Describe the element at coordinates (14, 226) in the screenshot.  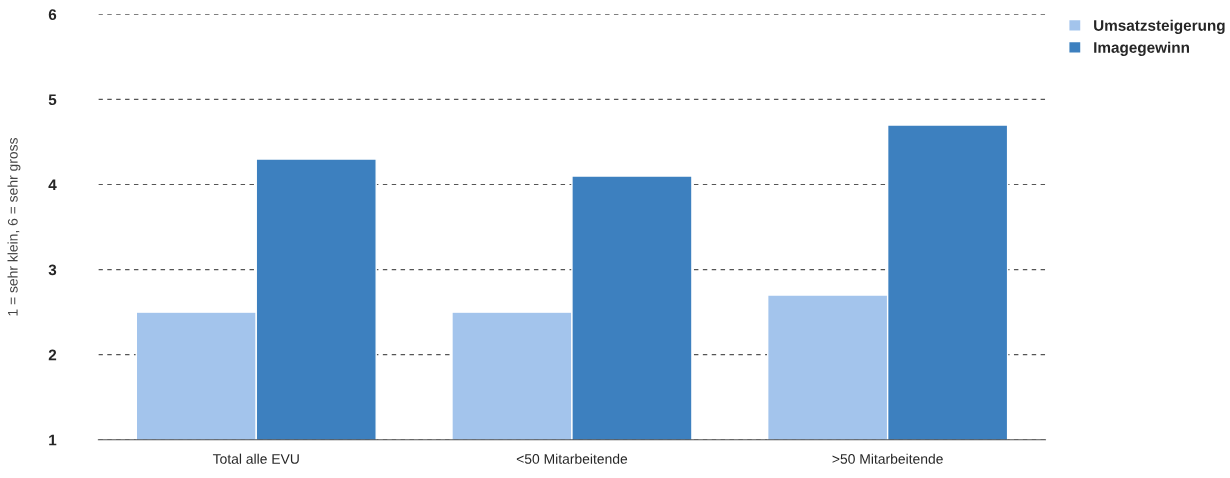
I see `y-axis-title: 1 = sehr klein, 6 = sehr gross` at that location.